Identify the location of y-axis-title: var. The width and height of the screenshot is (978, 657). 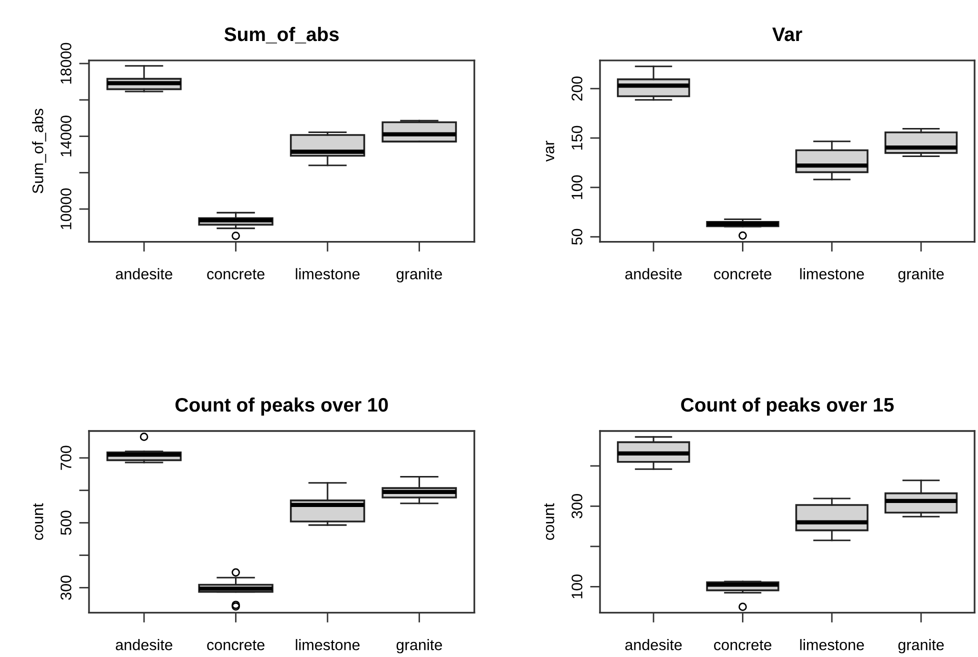
(550, 151).